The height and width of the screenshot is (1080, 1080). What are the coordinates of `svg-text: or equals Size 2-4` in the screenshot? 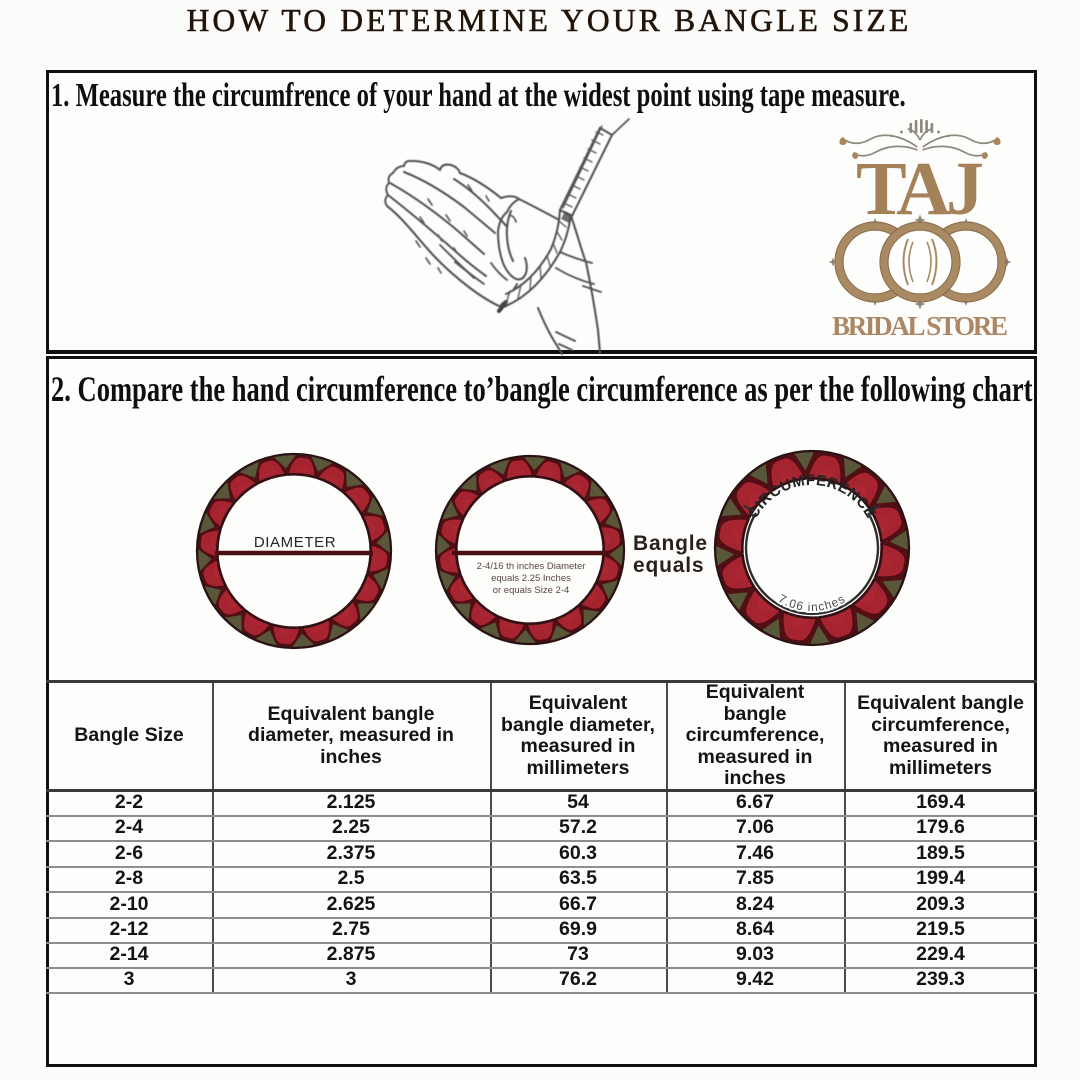 It's located at (531, 590).